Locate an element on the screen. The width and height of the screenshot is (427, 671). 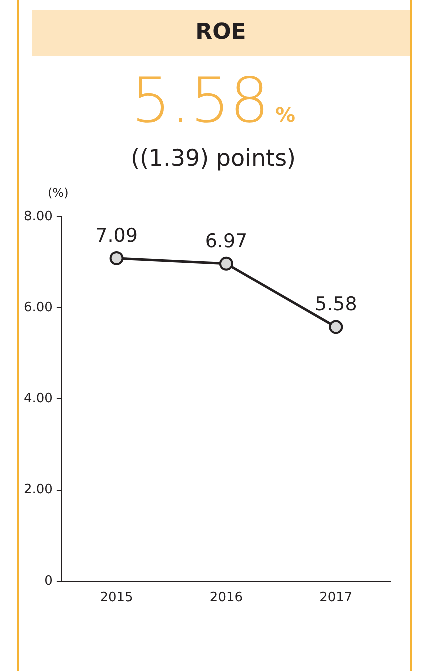
text: 5.58 is located at coordinates (200, 100).